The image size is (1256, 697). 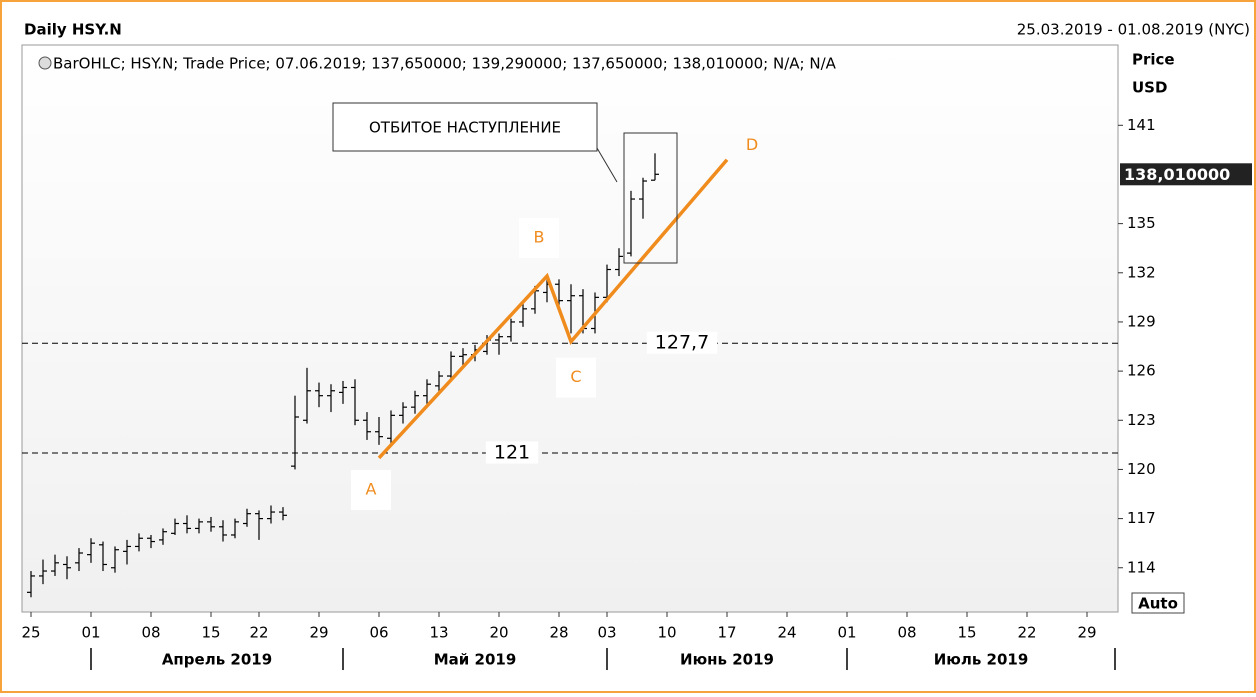 I want to click on y-unit: USD, so click(x=1149, y=88).